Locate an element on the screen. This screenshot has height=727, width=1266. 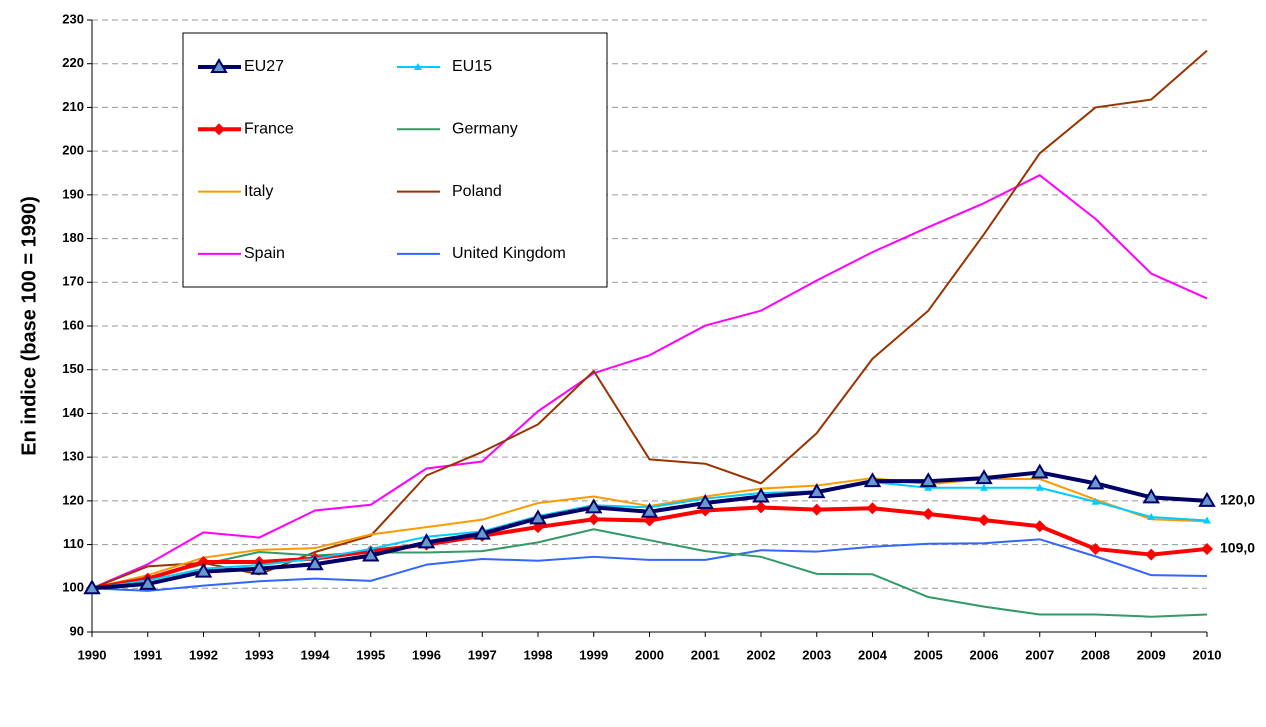
x-tick-label: 2006 is located at coordinates (984, 654).